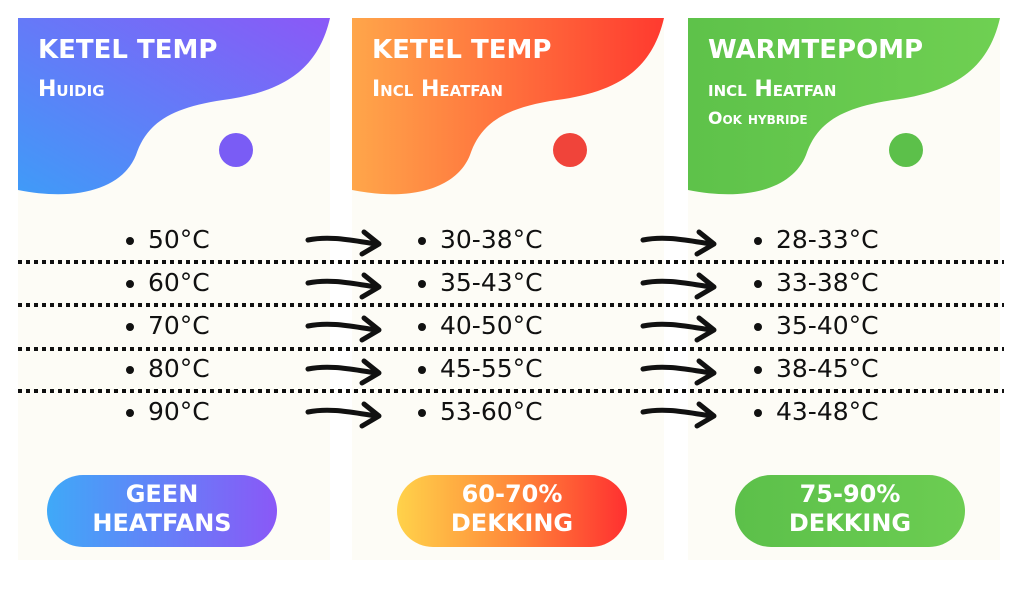 The width and height of the screenshot is (1024, 600). Describe the element at coordinates (827, 411) in the screenshot. I see `temperature: 43-48°C` at that location.